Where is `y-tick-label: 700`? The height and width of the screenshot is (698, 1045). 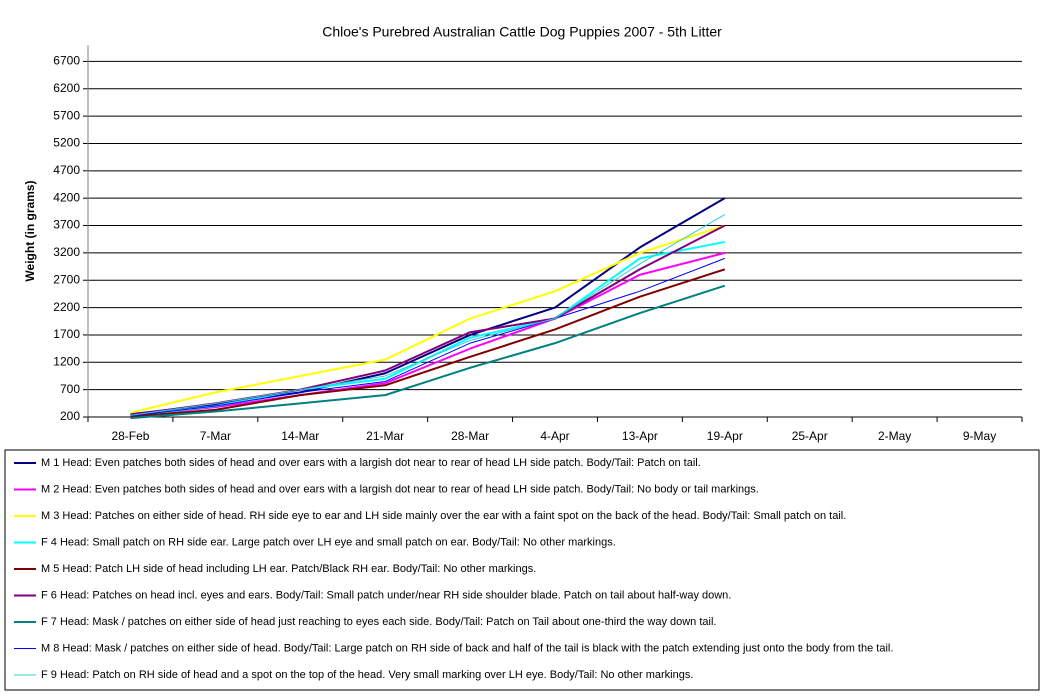 y-tick-label: 700 is located at coordinates (70, 389).